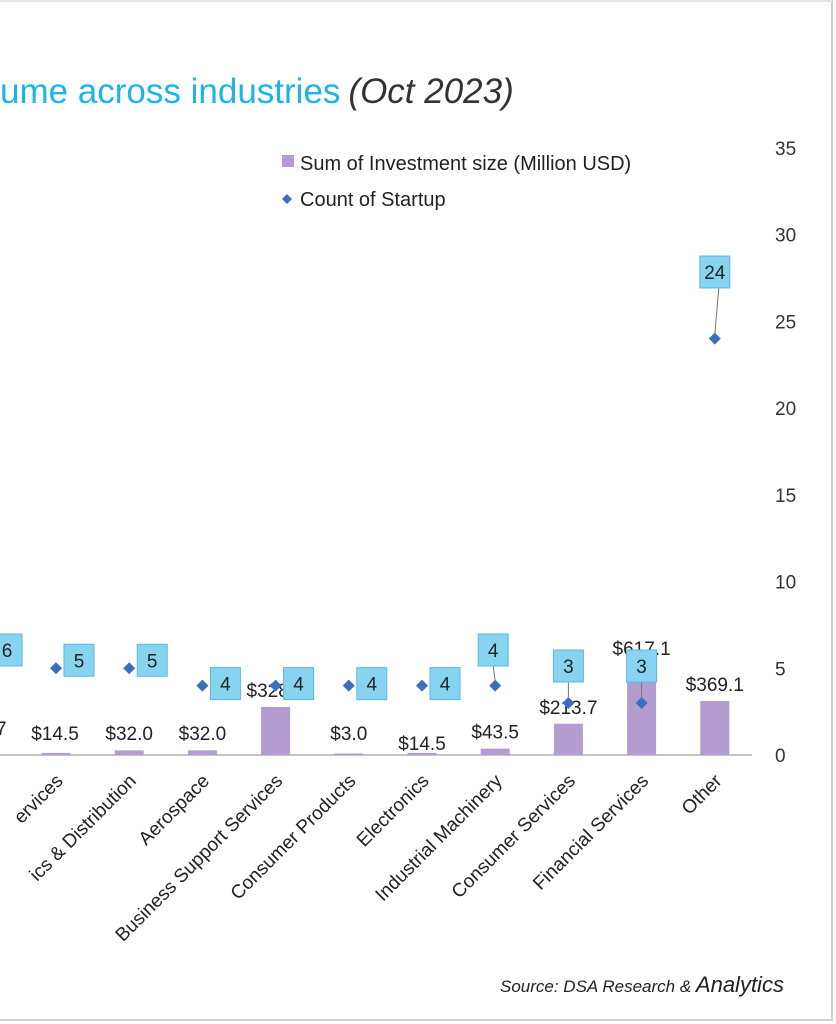  I want to click on y-right-tick-5: 5, so click(780, 669).